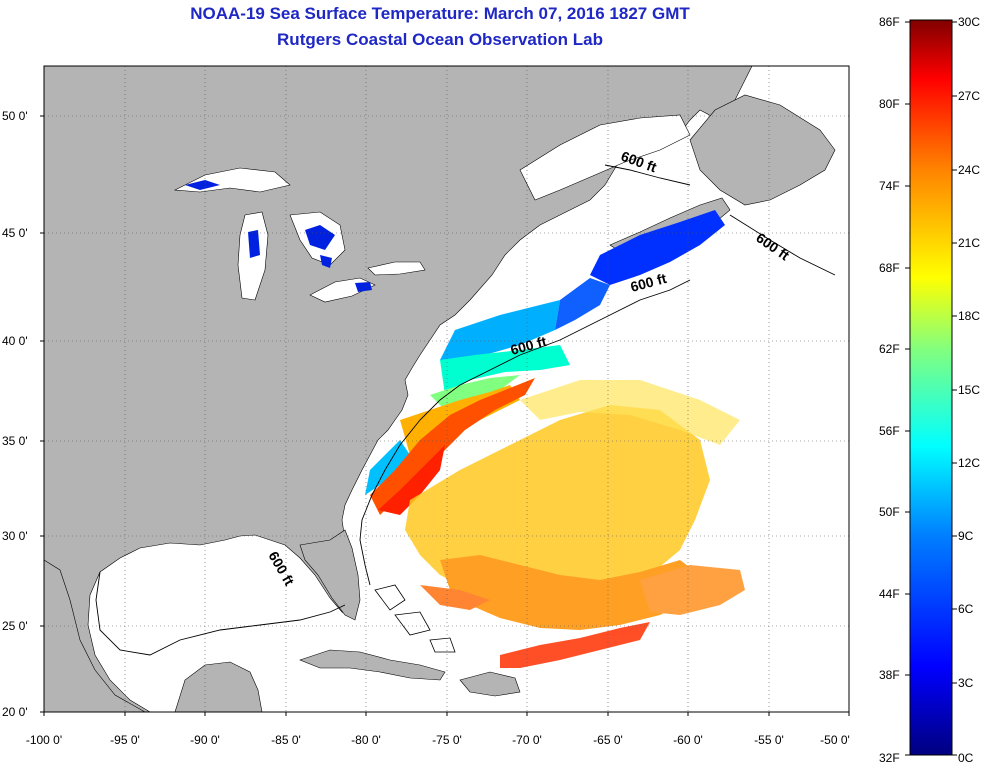  I want to click on lon-label: -85 0', so click(286, 740).